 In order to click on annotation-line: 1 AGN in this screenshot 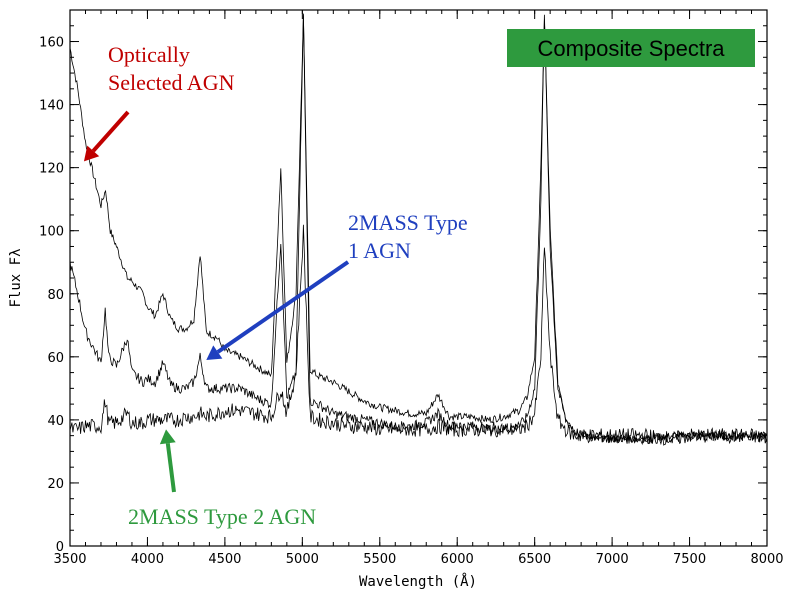, I will do `click(379, 250)`.